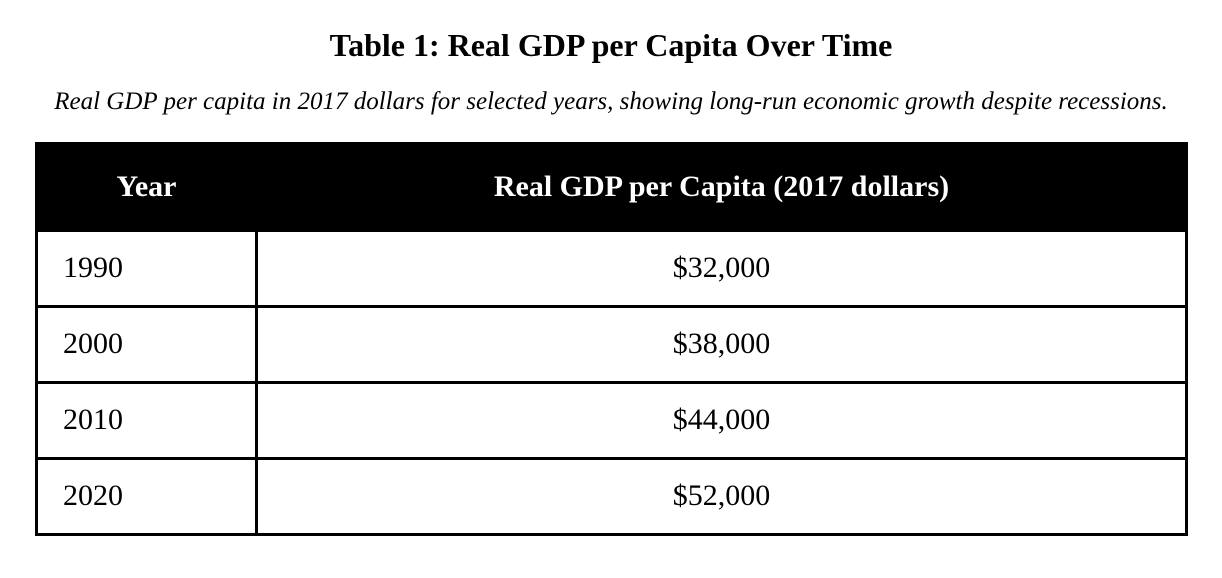 The image size is (1222, 578). Describe the element at coordinates (146, 420) in the screenshot. I see `year-cell: 2010` at that location.